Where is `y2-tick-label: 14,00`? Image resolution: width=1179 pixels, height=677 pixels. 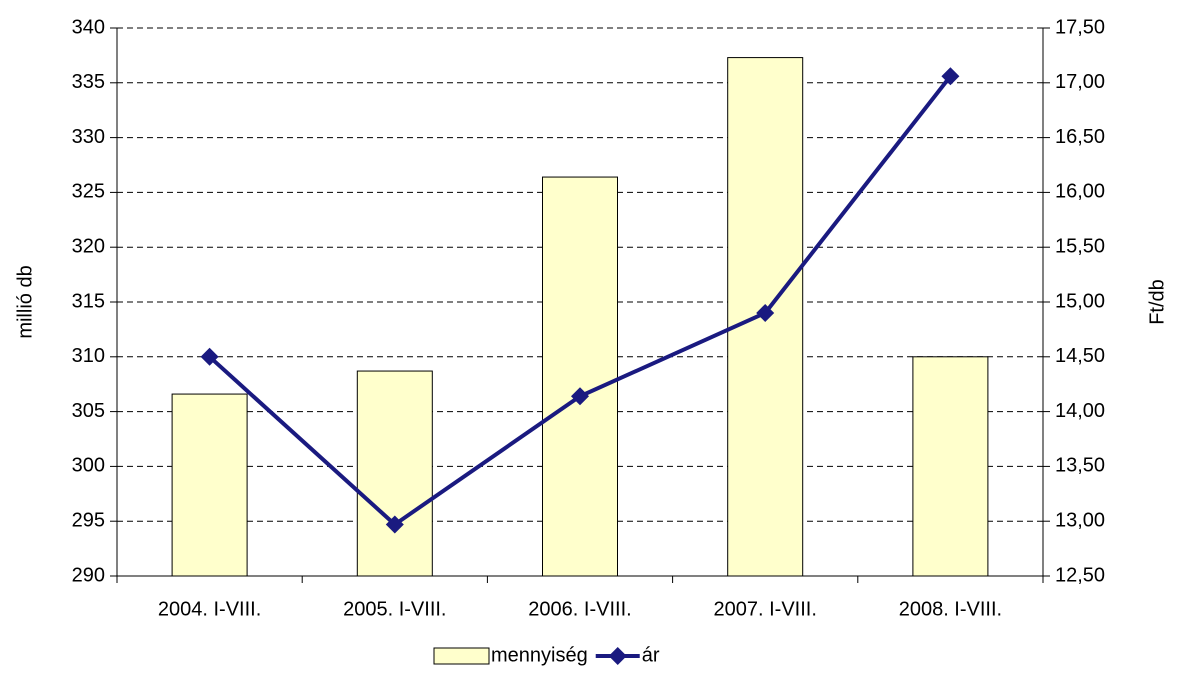
y2-tick-label: 14,00 is located at coordinates (1080, 411).